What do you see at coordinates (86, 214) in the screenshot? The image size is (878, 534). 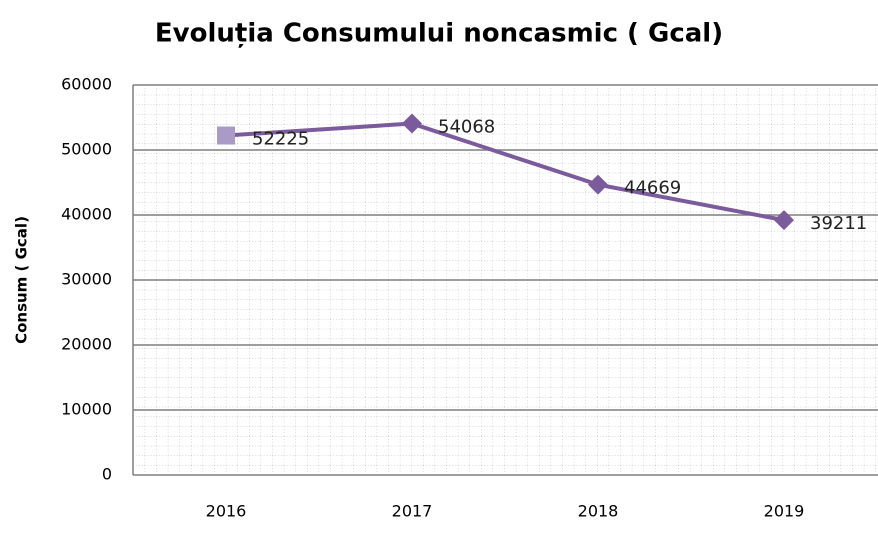 I see `y-tick-label: 40000` at bounding box center [86, 214].